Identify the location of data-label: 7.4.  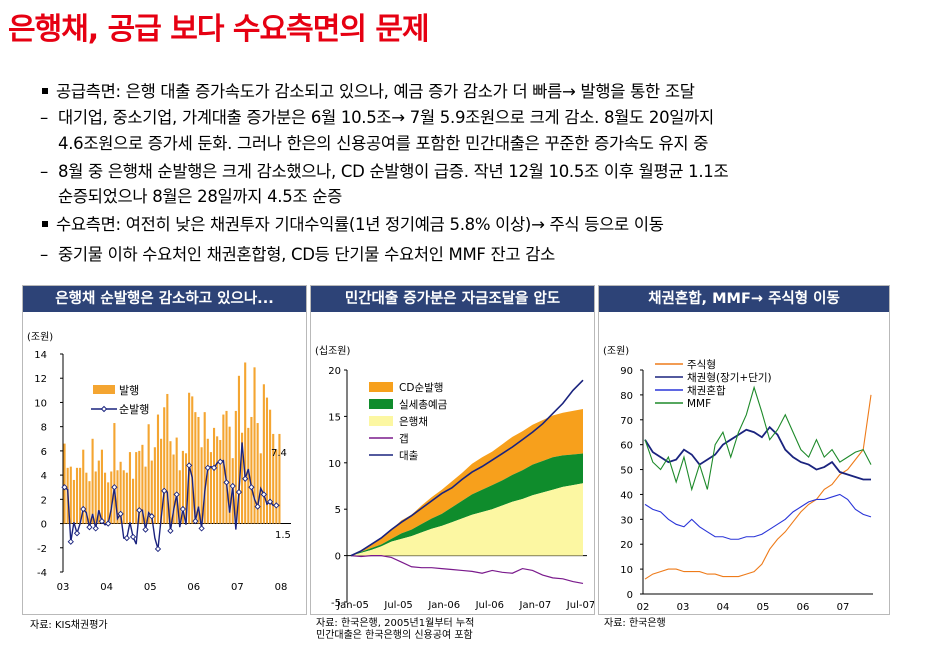
(279, 453).